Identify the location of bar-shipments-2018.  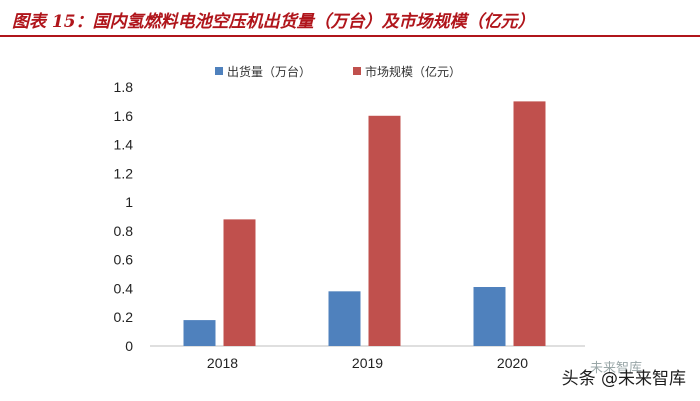
(199, 333).